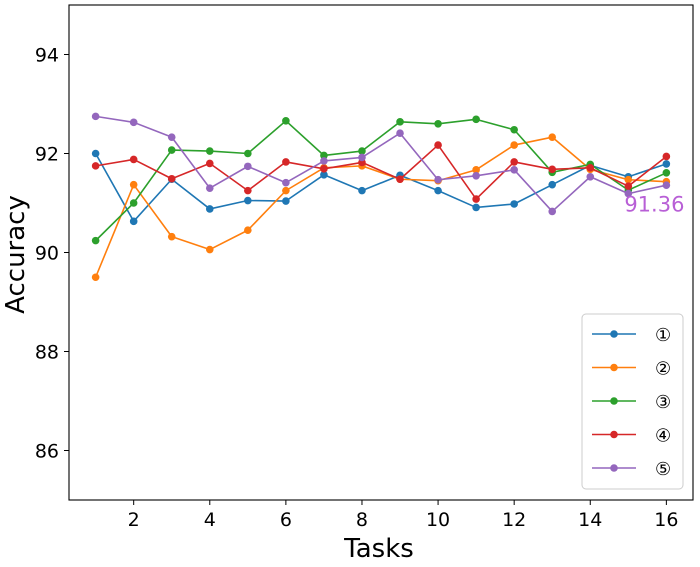 This screenshot has height=567, width=700. What do you see at coordinates (666, 520) in the screenshot?
I see `x-tick-label: 16` at bounding box center [666, 520].